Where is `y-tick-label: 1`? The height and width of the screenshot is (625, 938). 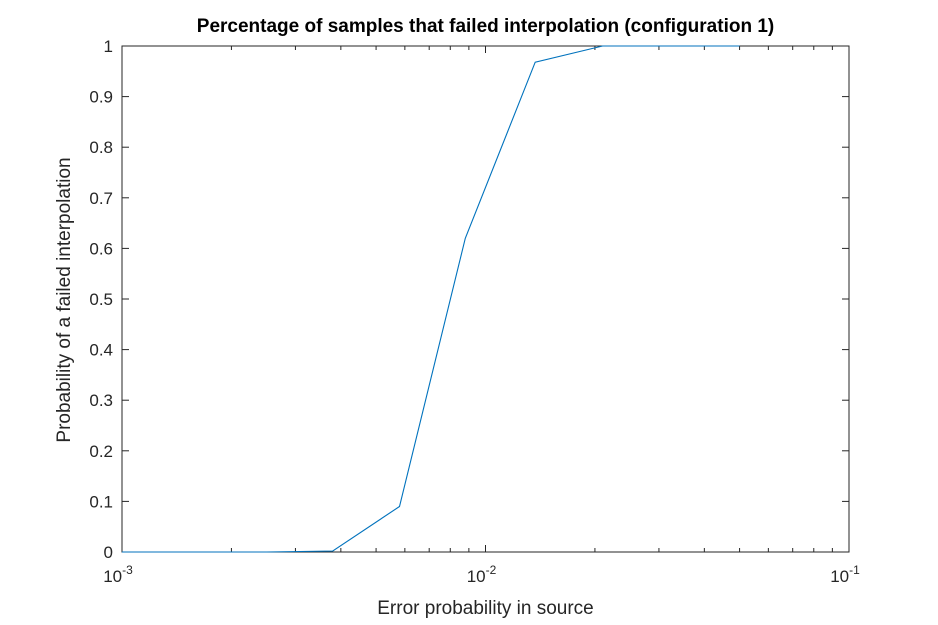 y-tick-label: 1 is located at coordinates (108, 46).